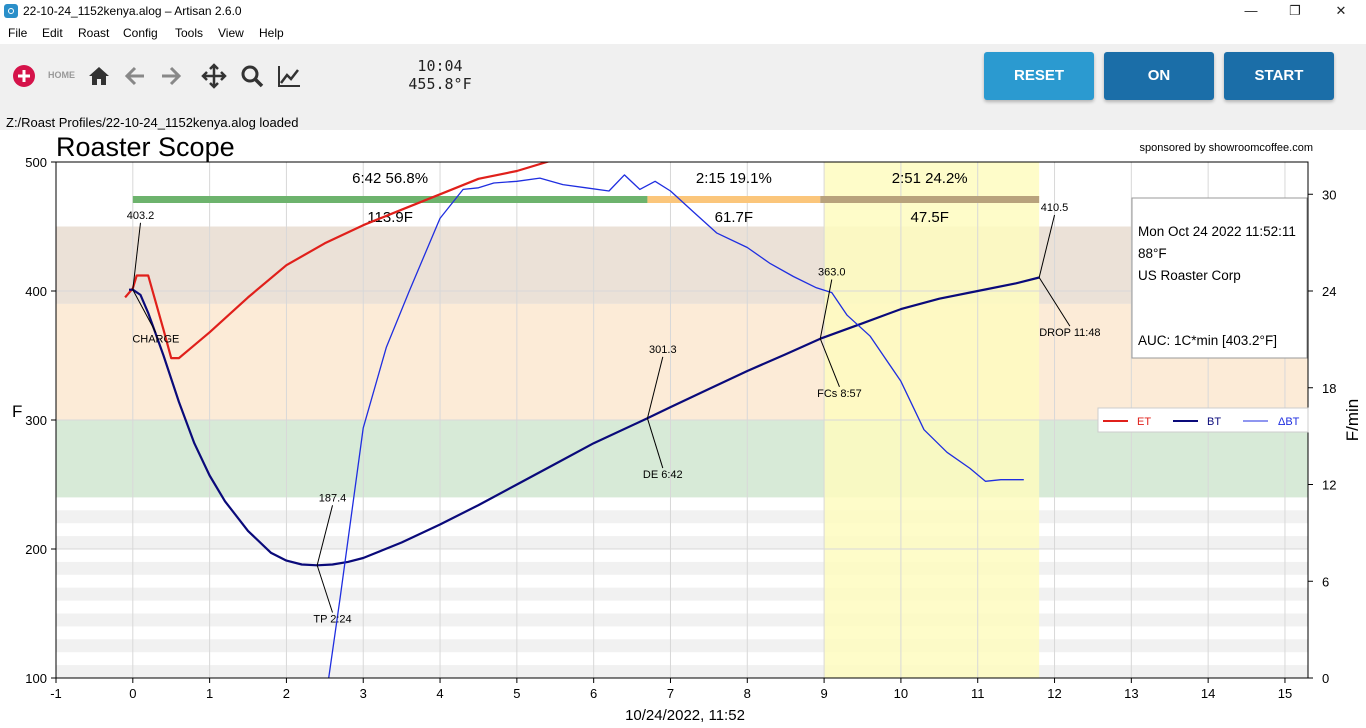  Describe the element at coordinates (683, 33) in the screenshot. I see `menu-bar: File Edit Roast Config Tools View Help` at that location.